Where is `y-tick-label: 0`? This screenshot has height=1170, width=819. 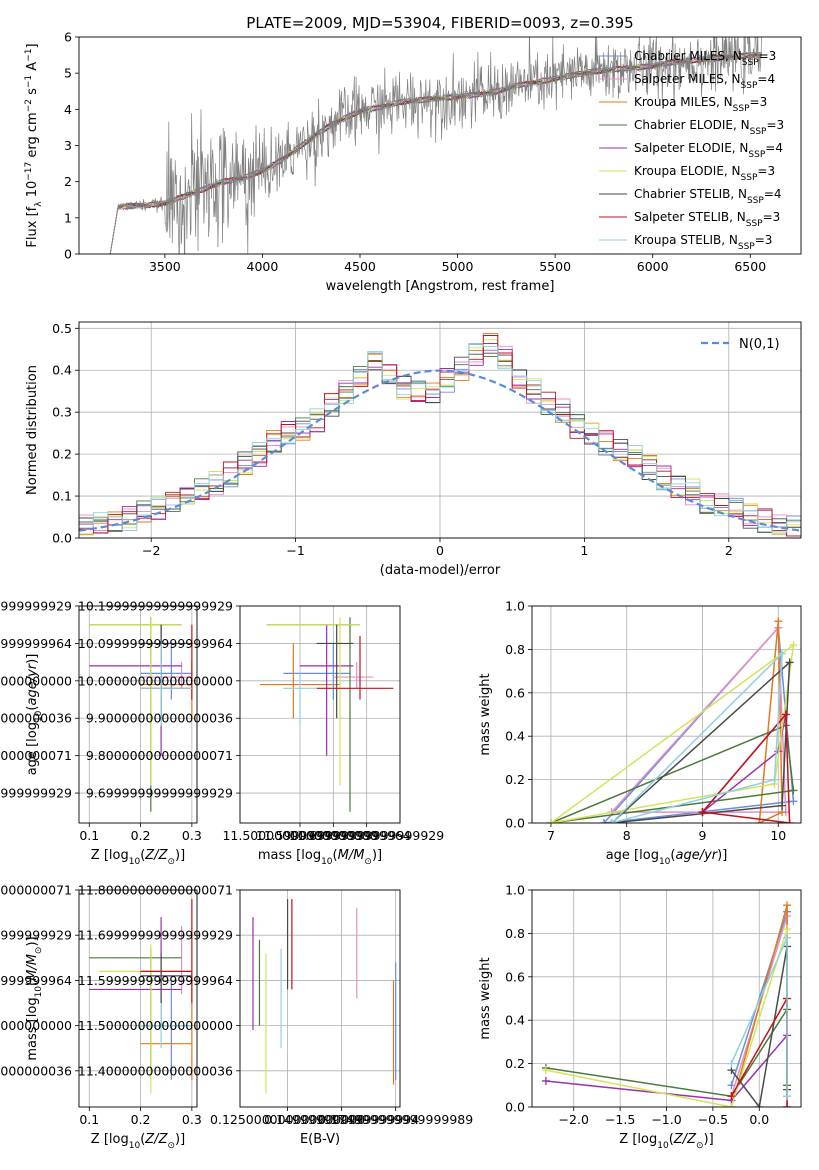 y-tick-label: 0 is located at coordinates (68, 254).